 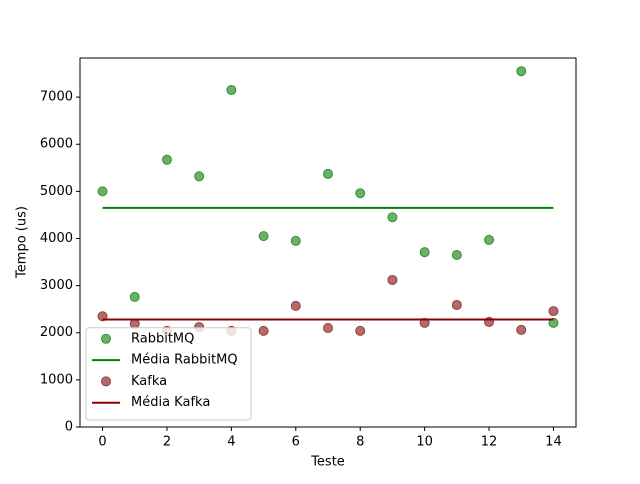 I want to click on y-tick-label: 7000, so click(x=56, y=97).